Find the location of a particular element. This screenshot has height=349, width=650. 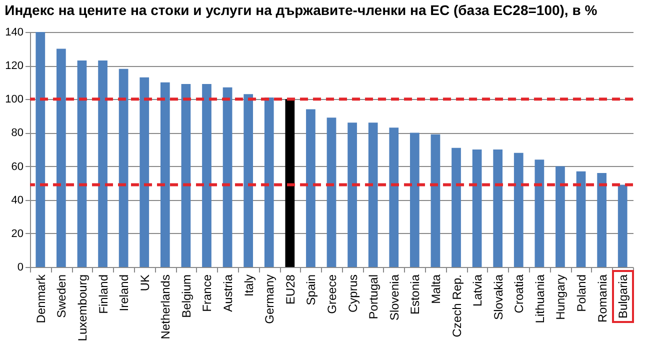

y-tick-label: 120 is located at coordinates (14, 66).